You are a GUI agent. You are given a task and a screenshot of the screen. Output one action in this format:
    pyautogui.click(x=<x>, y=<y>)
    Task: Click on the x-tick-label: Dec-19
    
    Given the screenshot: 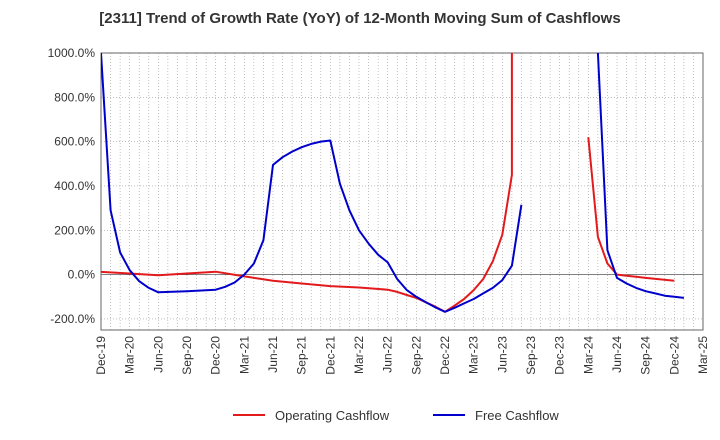 What is the action you would take?
    pyautogui.click(x=101, y=355)
    